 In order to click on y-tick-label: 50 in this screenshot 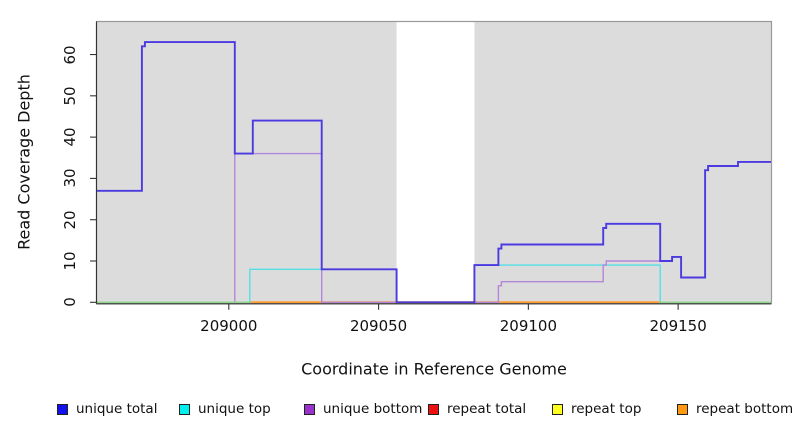, I will do `click(70, 96)`.